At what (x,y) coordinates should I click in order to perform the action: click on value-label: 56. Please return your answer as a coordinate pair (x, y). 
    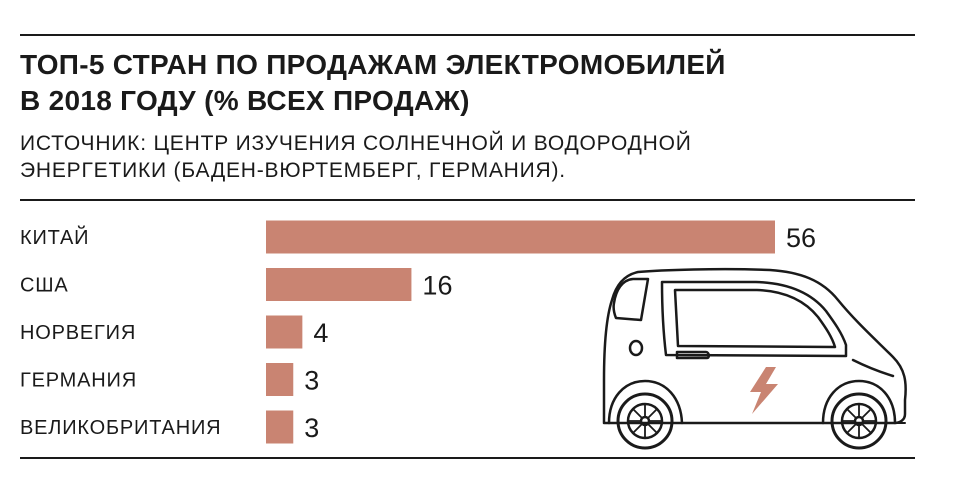
    Looking at the image, I should click on (801, 238).